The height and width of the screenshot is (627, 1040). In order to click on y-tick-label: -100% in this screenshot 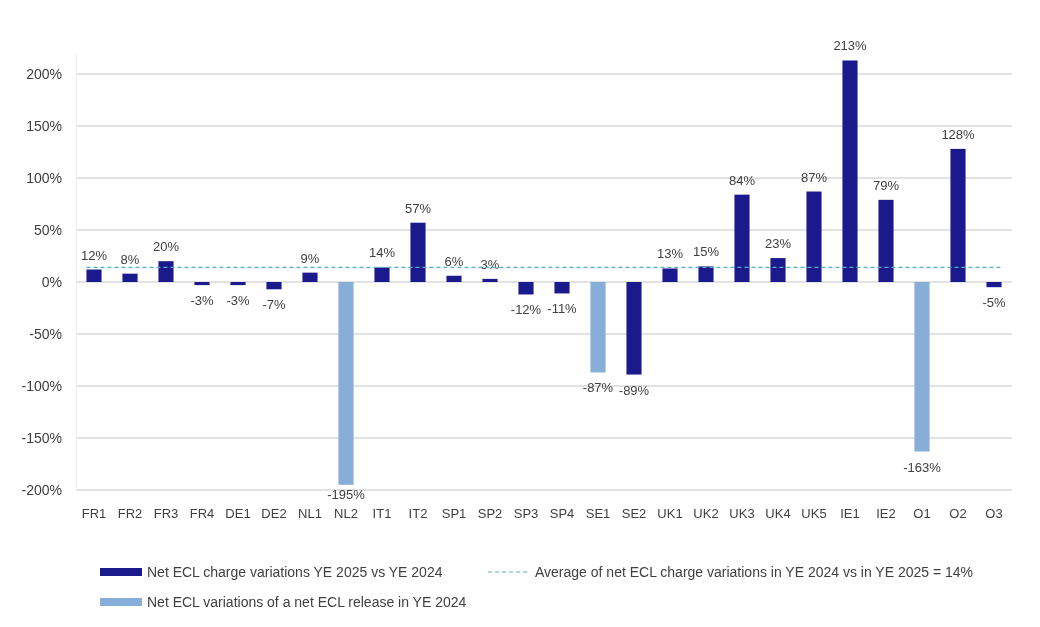, I will do `click(41, 385)`.